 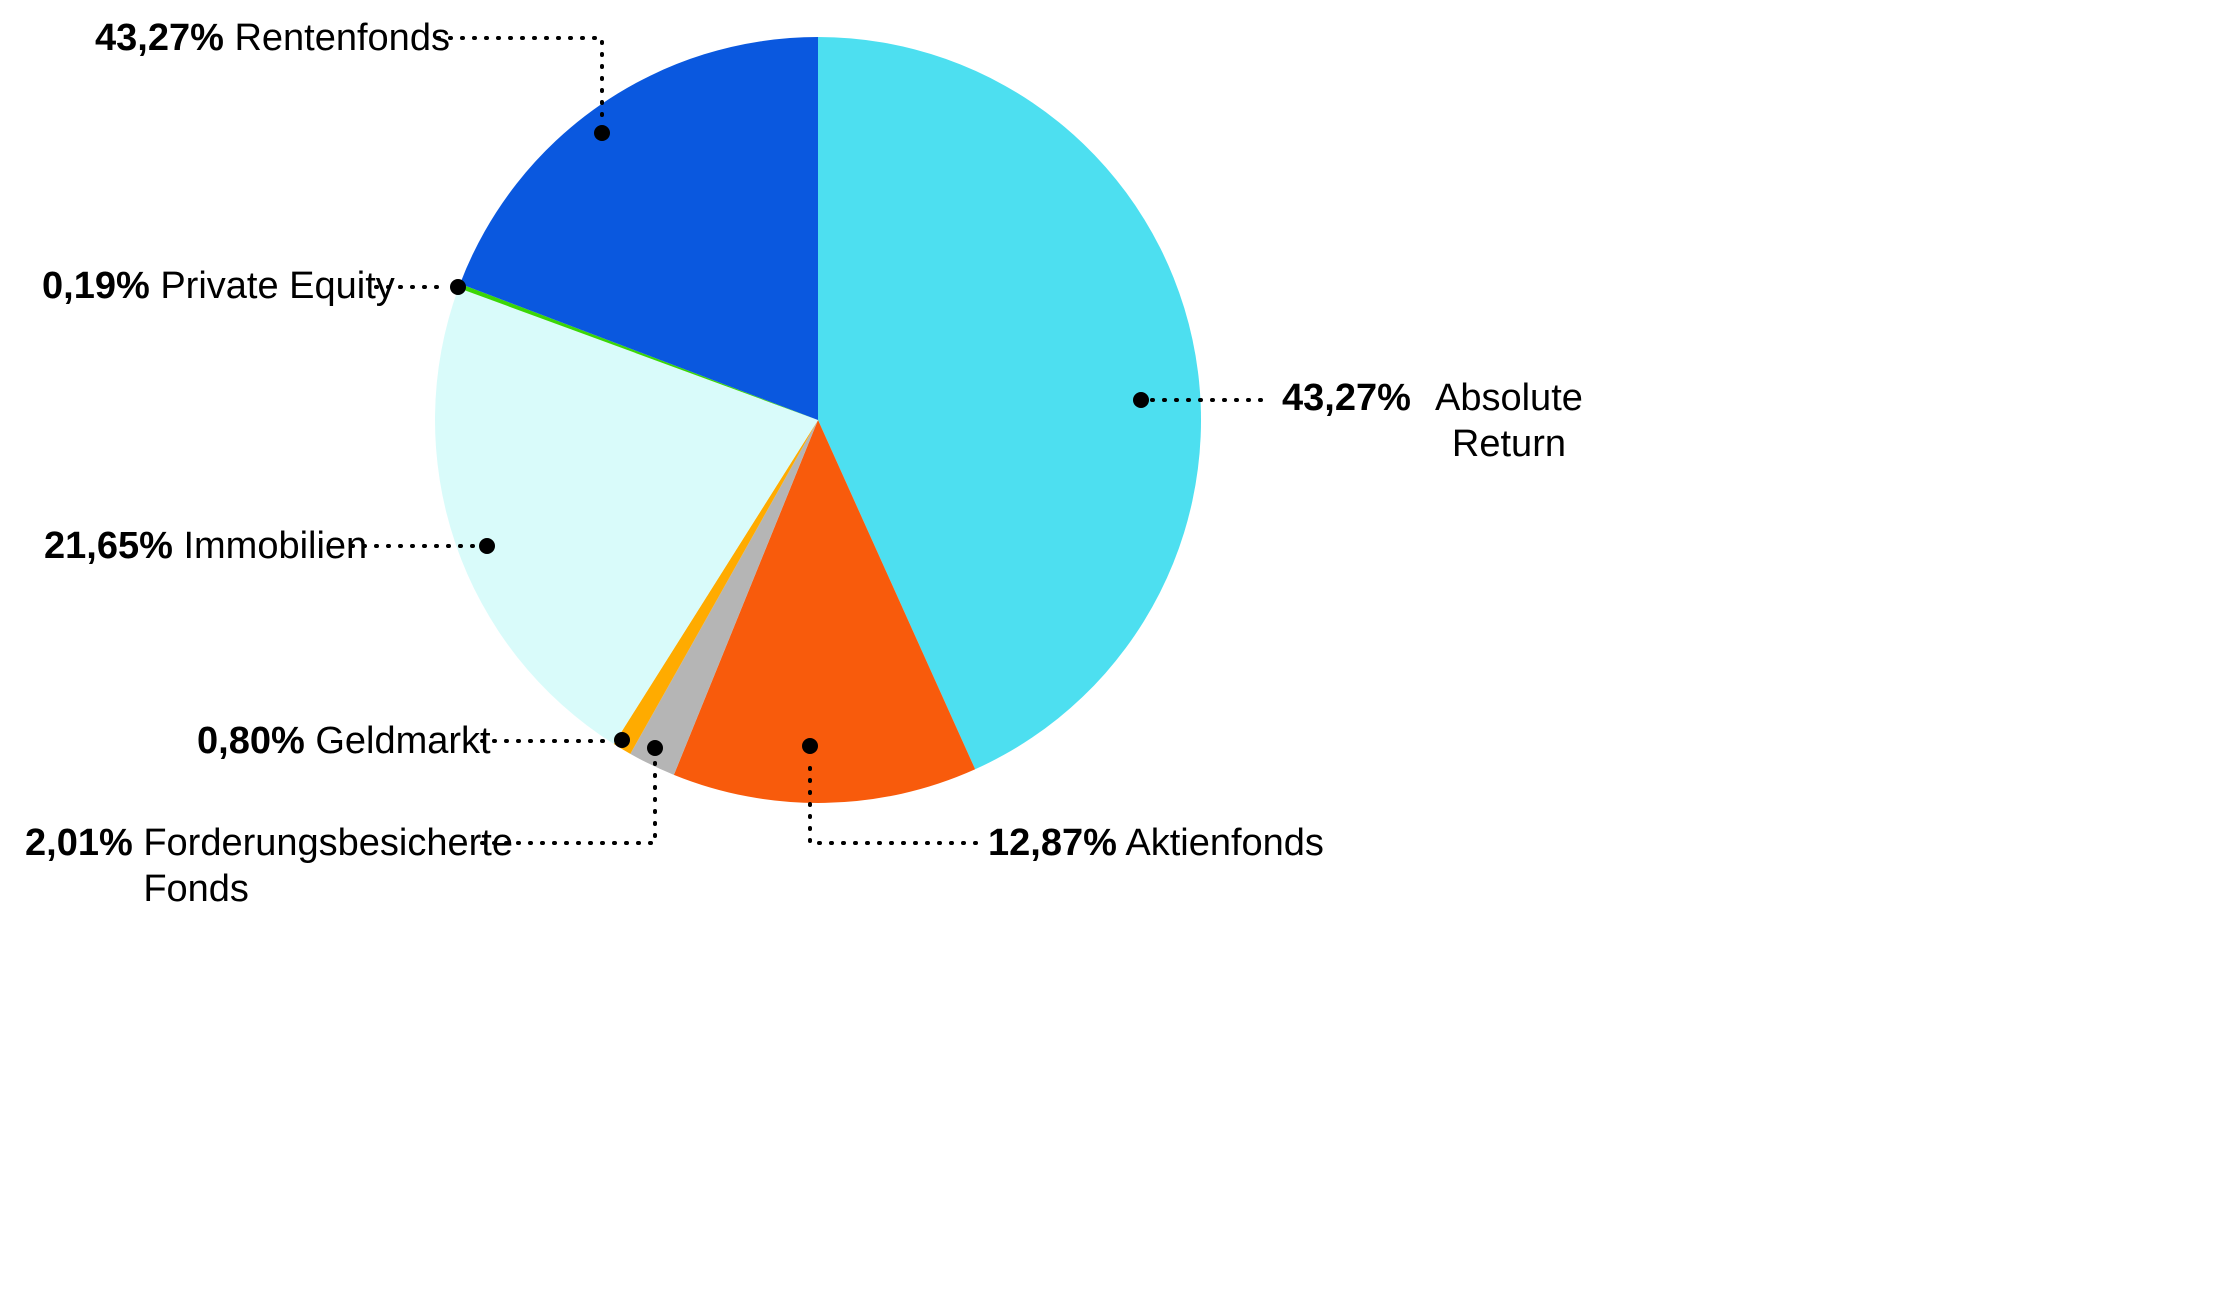 I want to click on leader-line-forderungsbesicherte-fonds, so click(x=568, y=801).